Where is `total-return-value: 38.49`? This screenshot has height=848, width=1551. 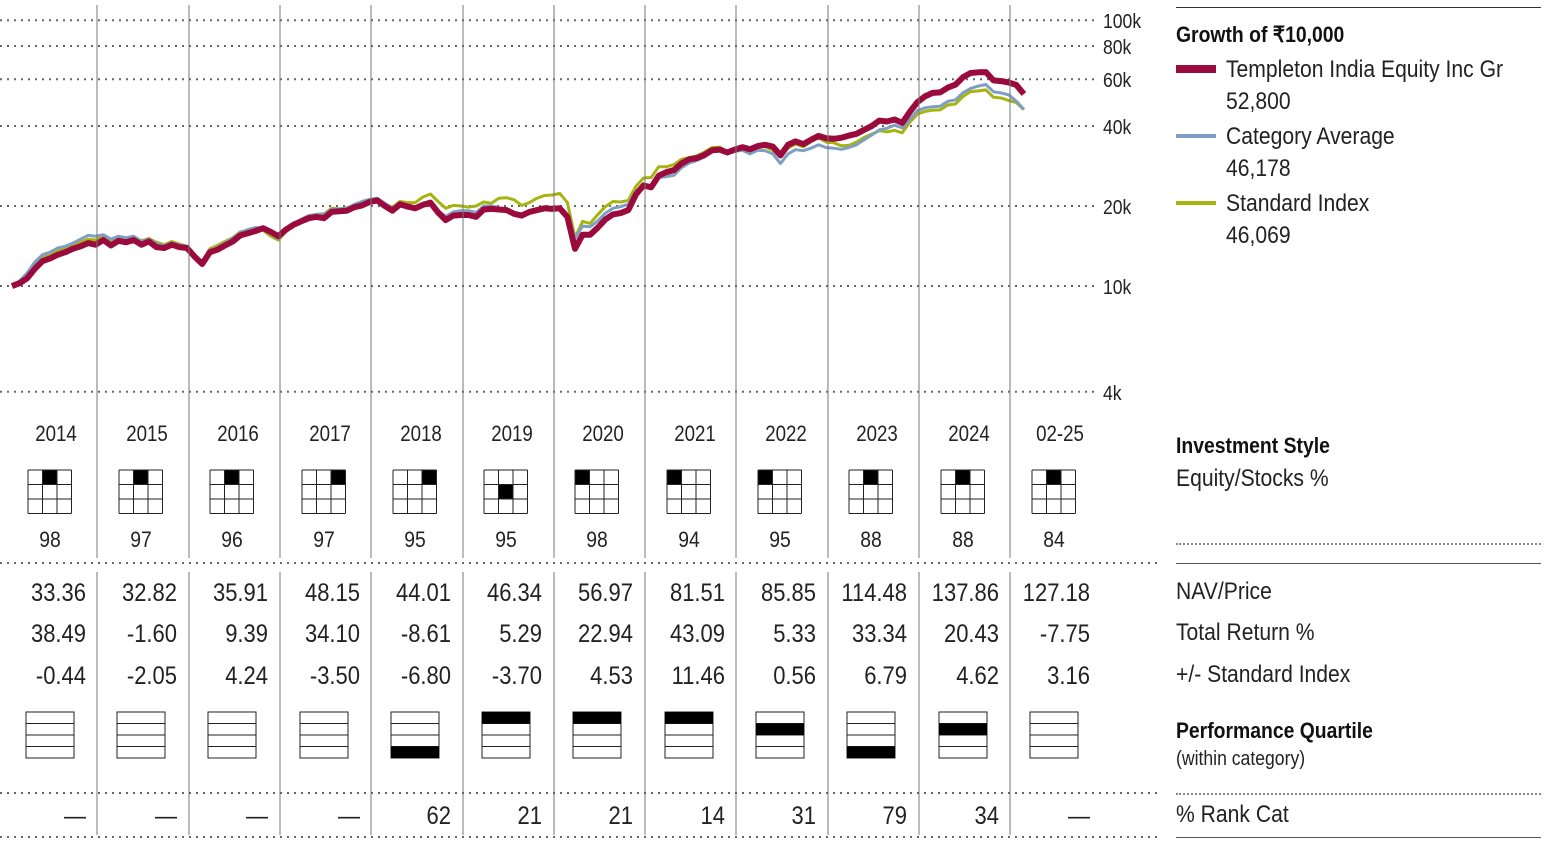 total-return-value: 38.49 is located at coordinates (58, 634).